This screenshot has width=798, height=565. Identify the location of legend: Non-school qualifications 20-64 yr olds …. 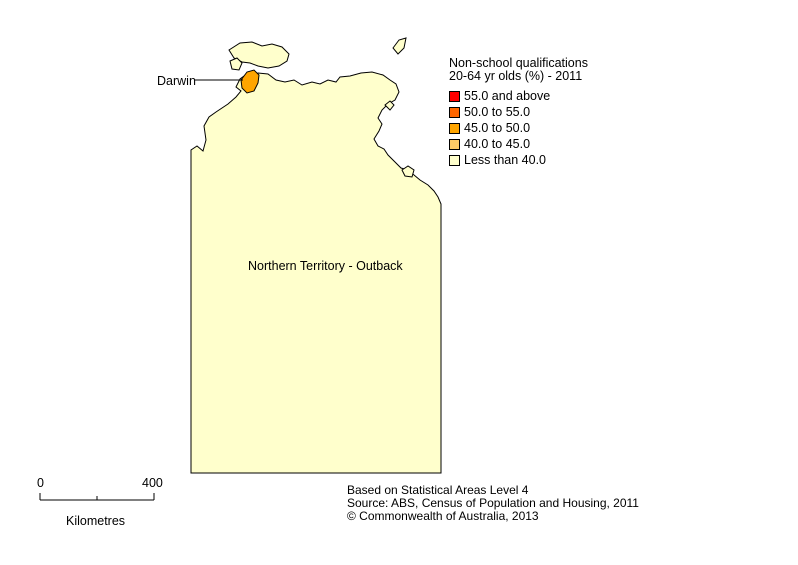
(518, 112).